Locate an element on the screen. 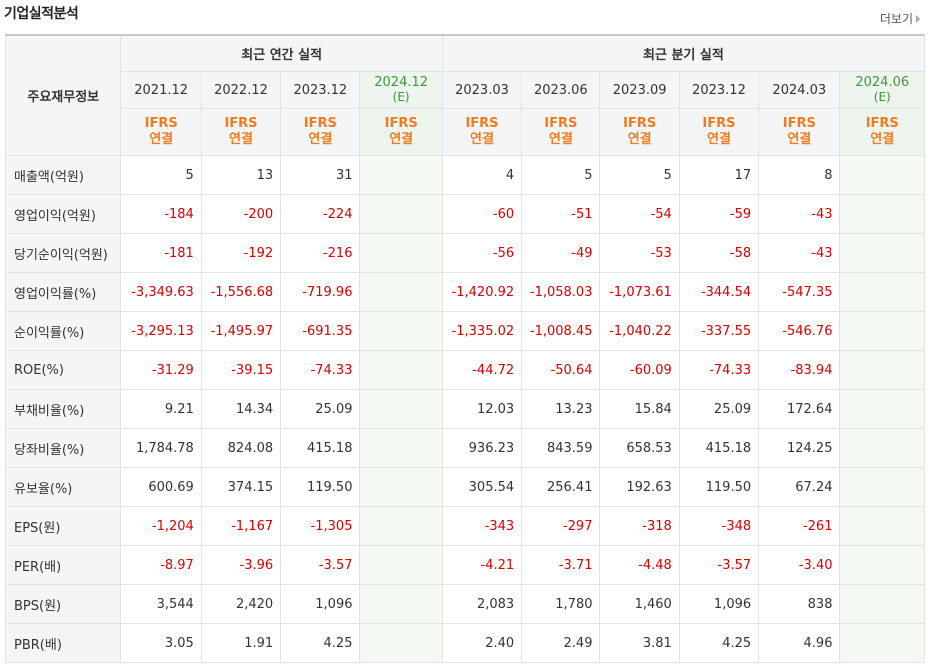 This screenshot has width=928, height=670. row-label: 순이익률(%) is located at coordinates (63, 331).